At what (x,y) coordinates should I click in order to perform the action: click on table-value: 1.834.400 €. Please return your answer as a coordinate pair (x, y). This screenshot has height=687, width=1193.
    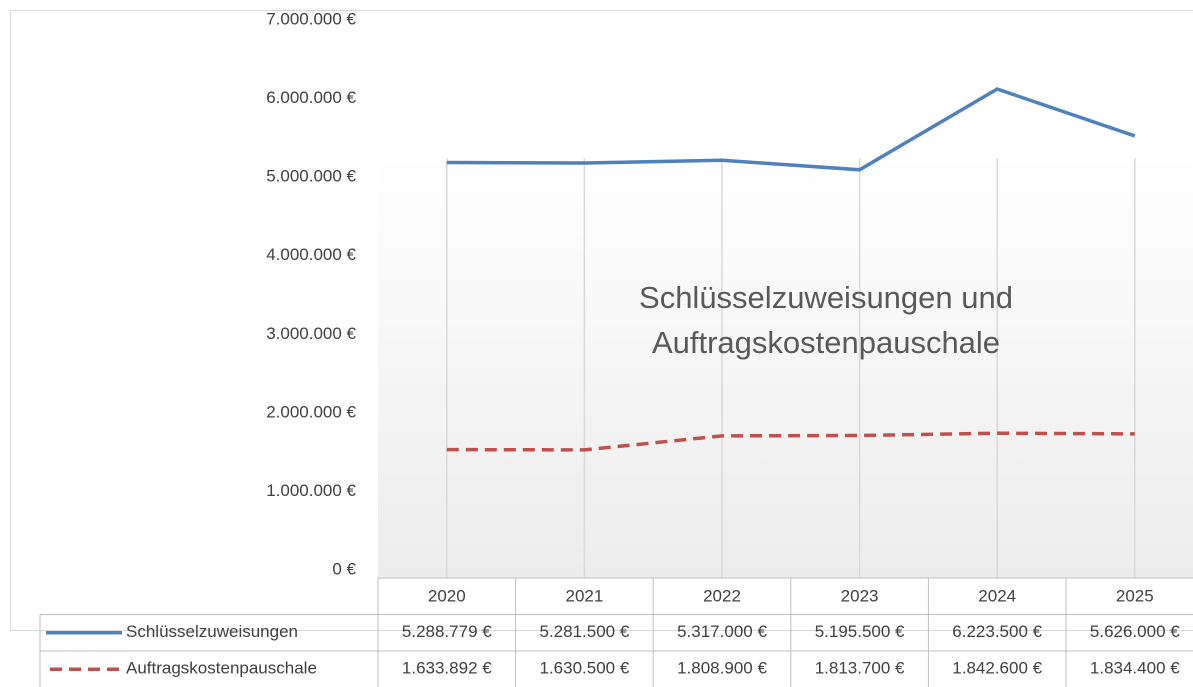
    Looking at the image, I should click on (1135, 668).